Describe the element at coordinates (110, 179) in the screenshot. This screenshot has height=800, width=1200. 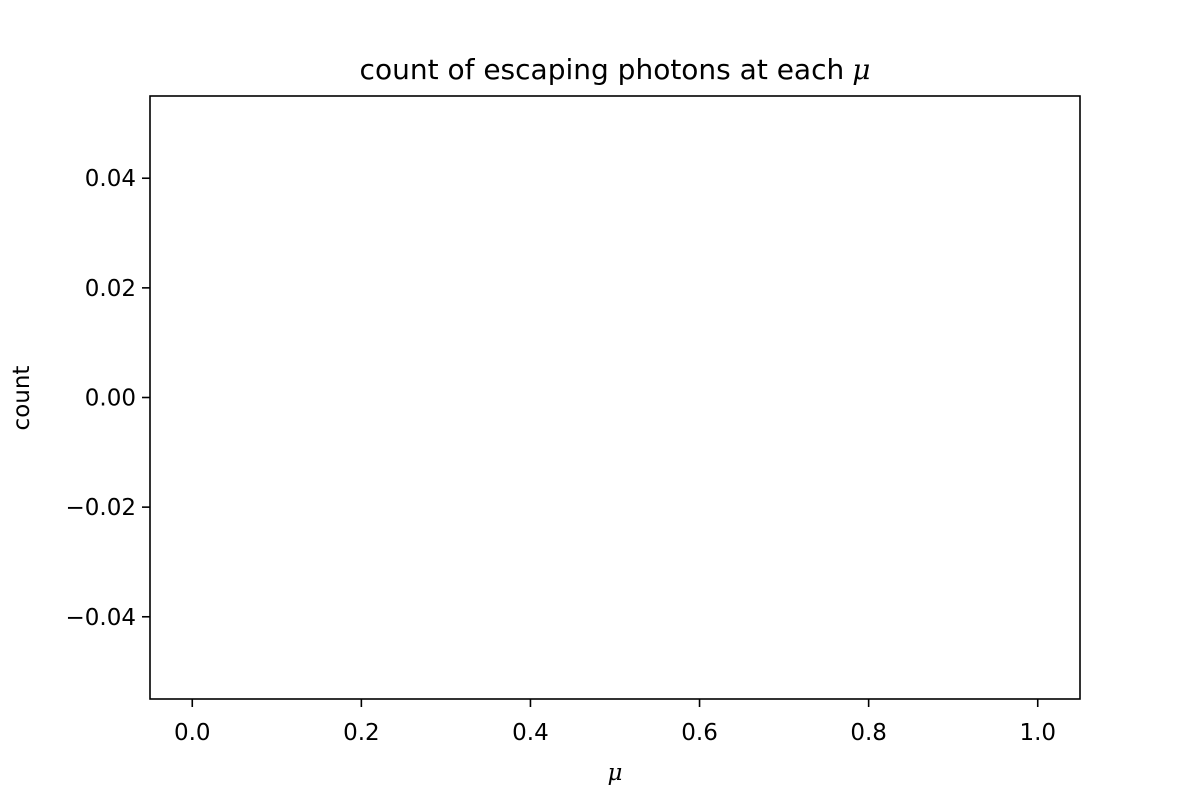
I see `y-tick-label: 0.04` at that location.